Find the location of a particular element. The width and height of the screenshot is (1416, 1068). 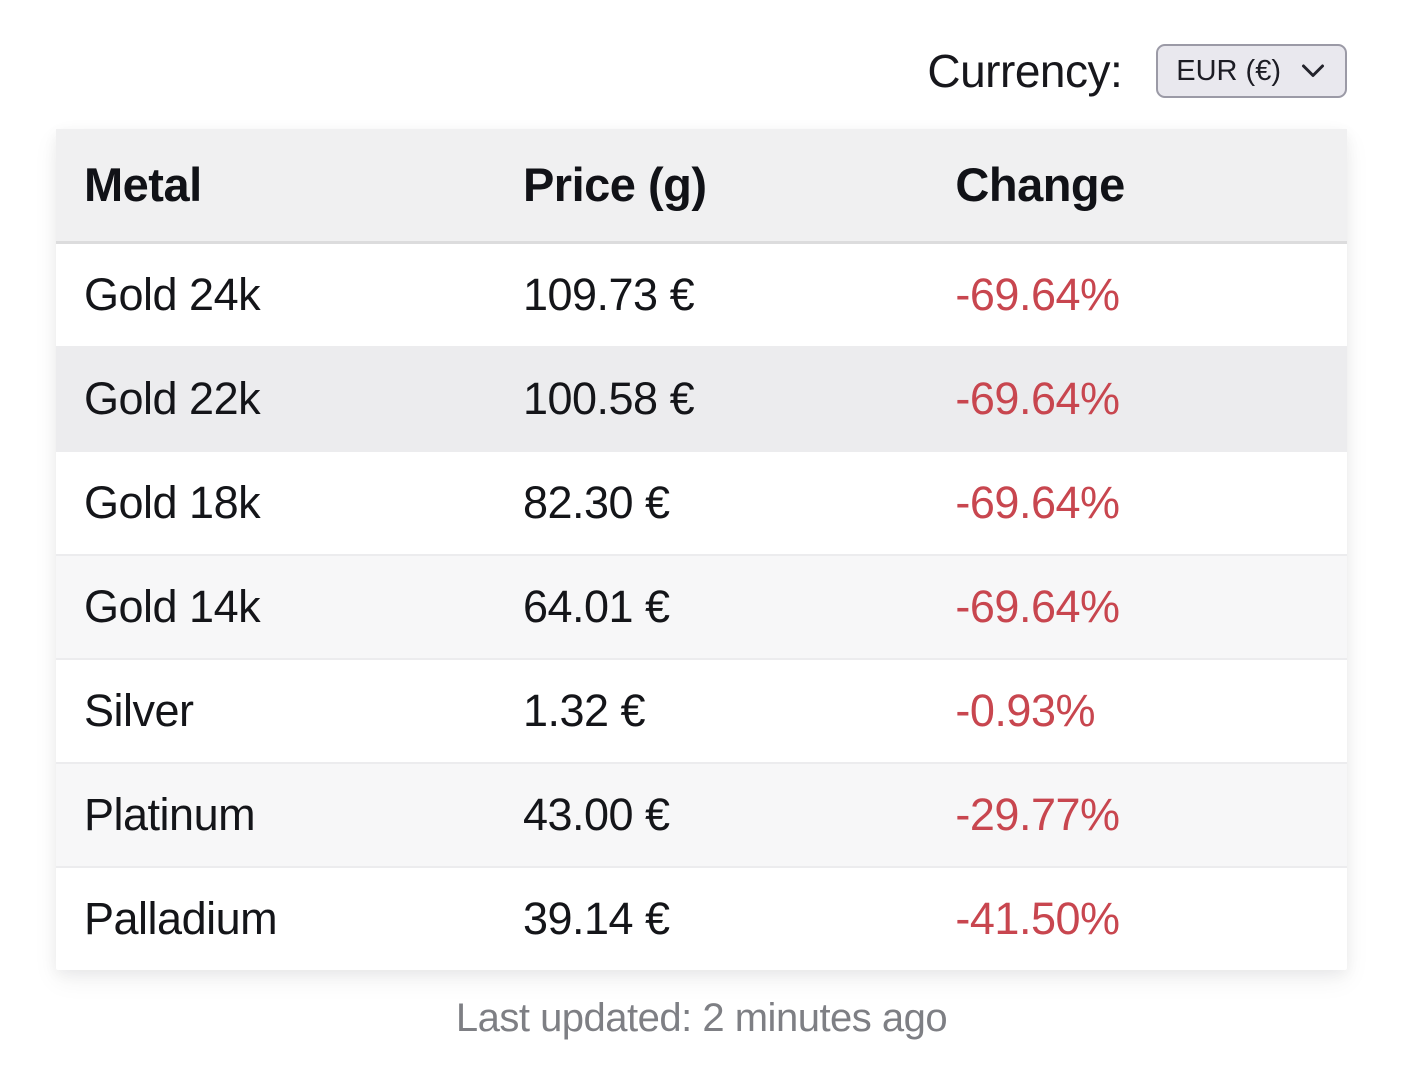

table-row: Silver 1.32 € -0.93% is located at coordinates (701, 710).